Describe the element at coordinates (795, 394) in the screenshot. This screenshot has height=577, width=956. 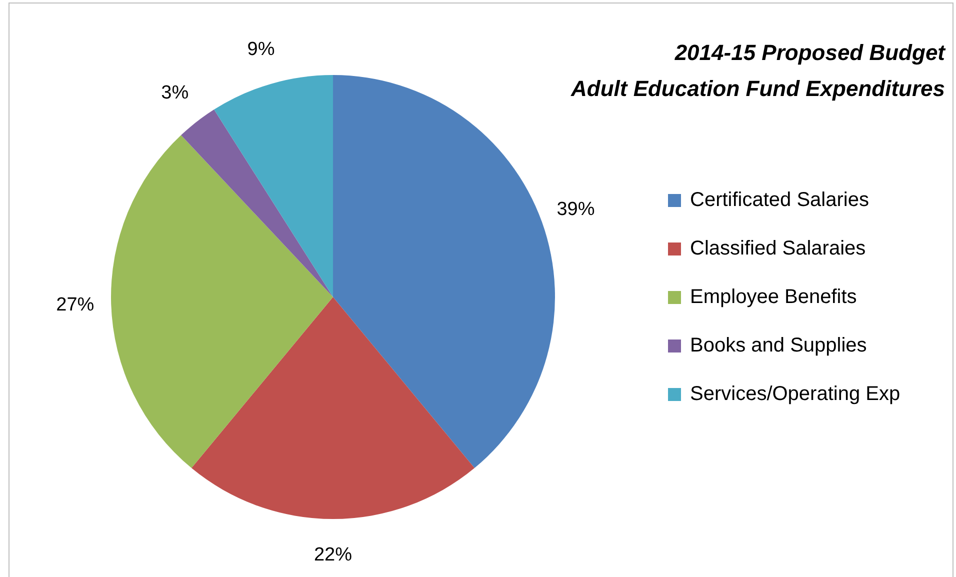
I see `legend-label: Services/Operating Exp` at that location.